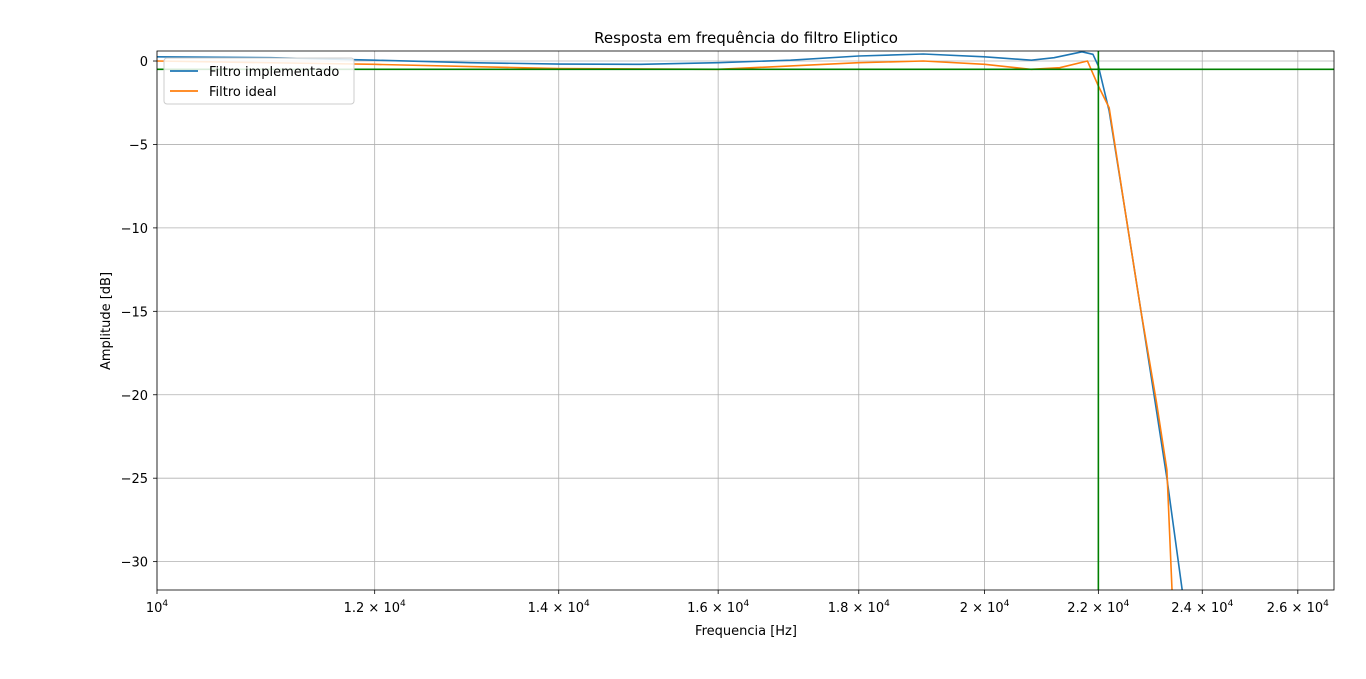 The width and height of the screenshot is (1366, 679). I want to click on legend-label: Filtro ideal, so click(242, 92).